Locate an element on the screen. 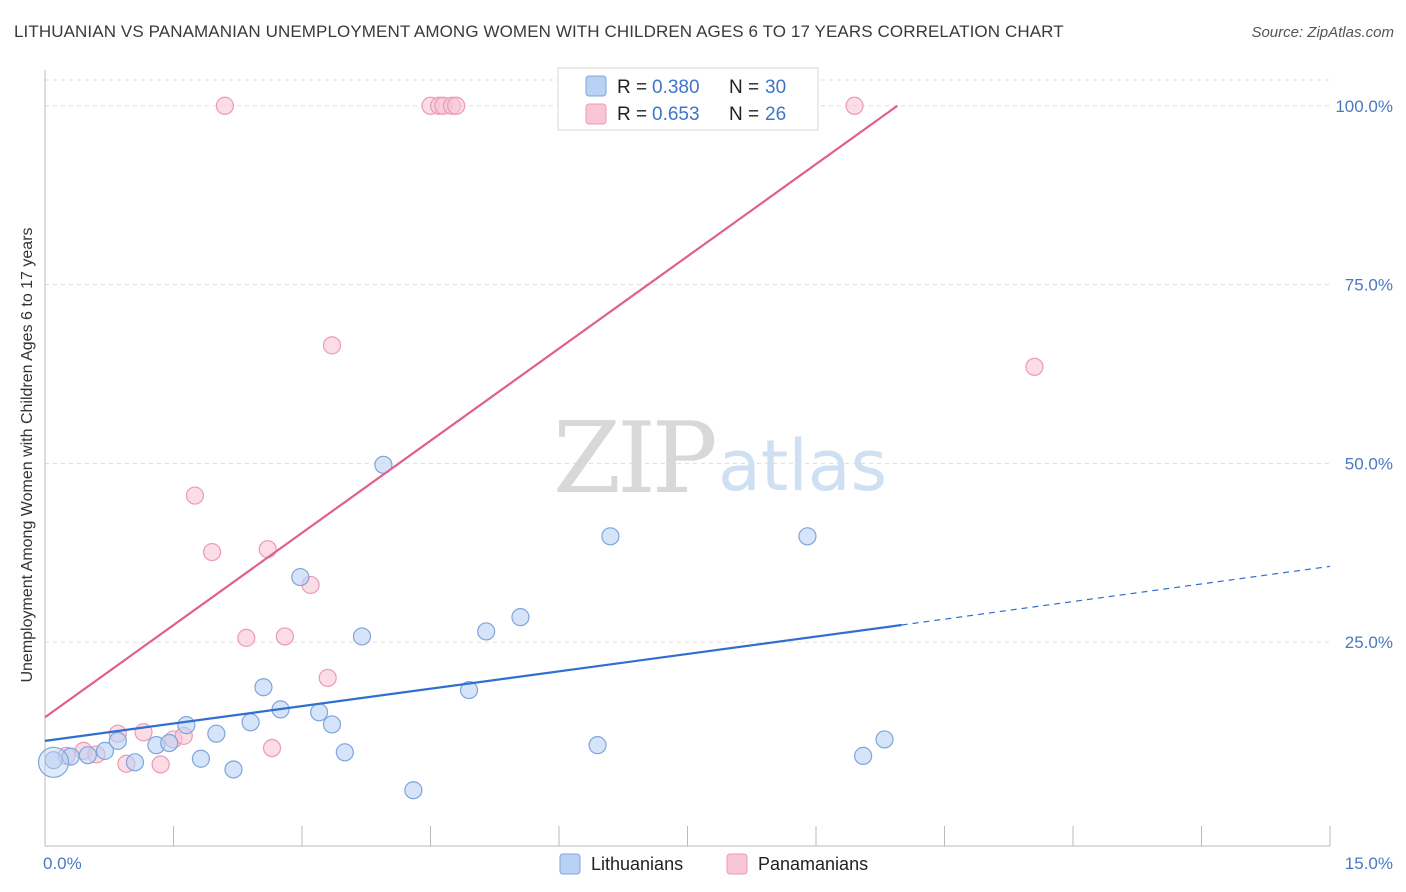  legend-r-value-1: 0.380 is located at coordinates (676, 87).